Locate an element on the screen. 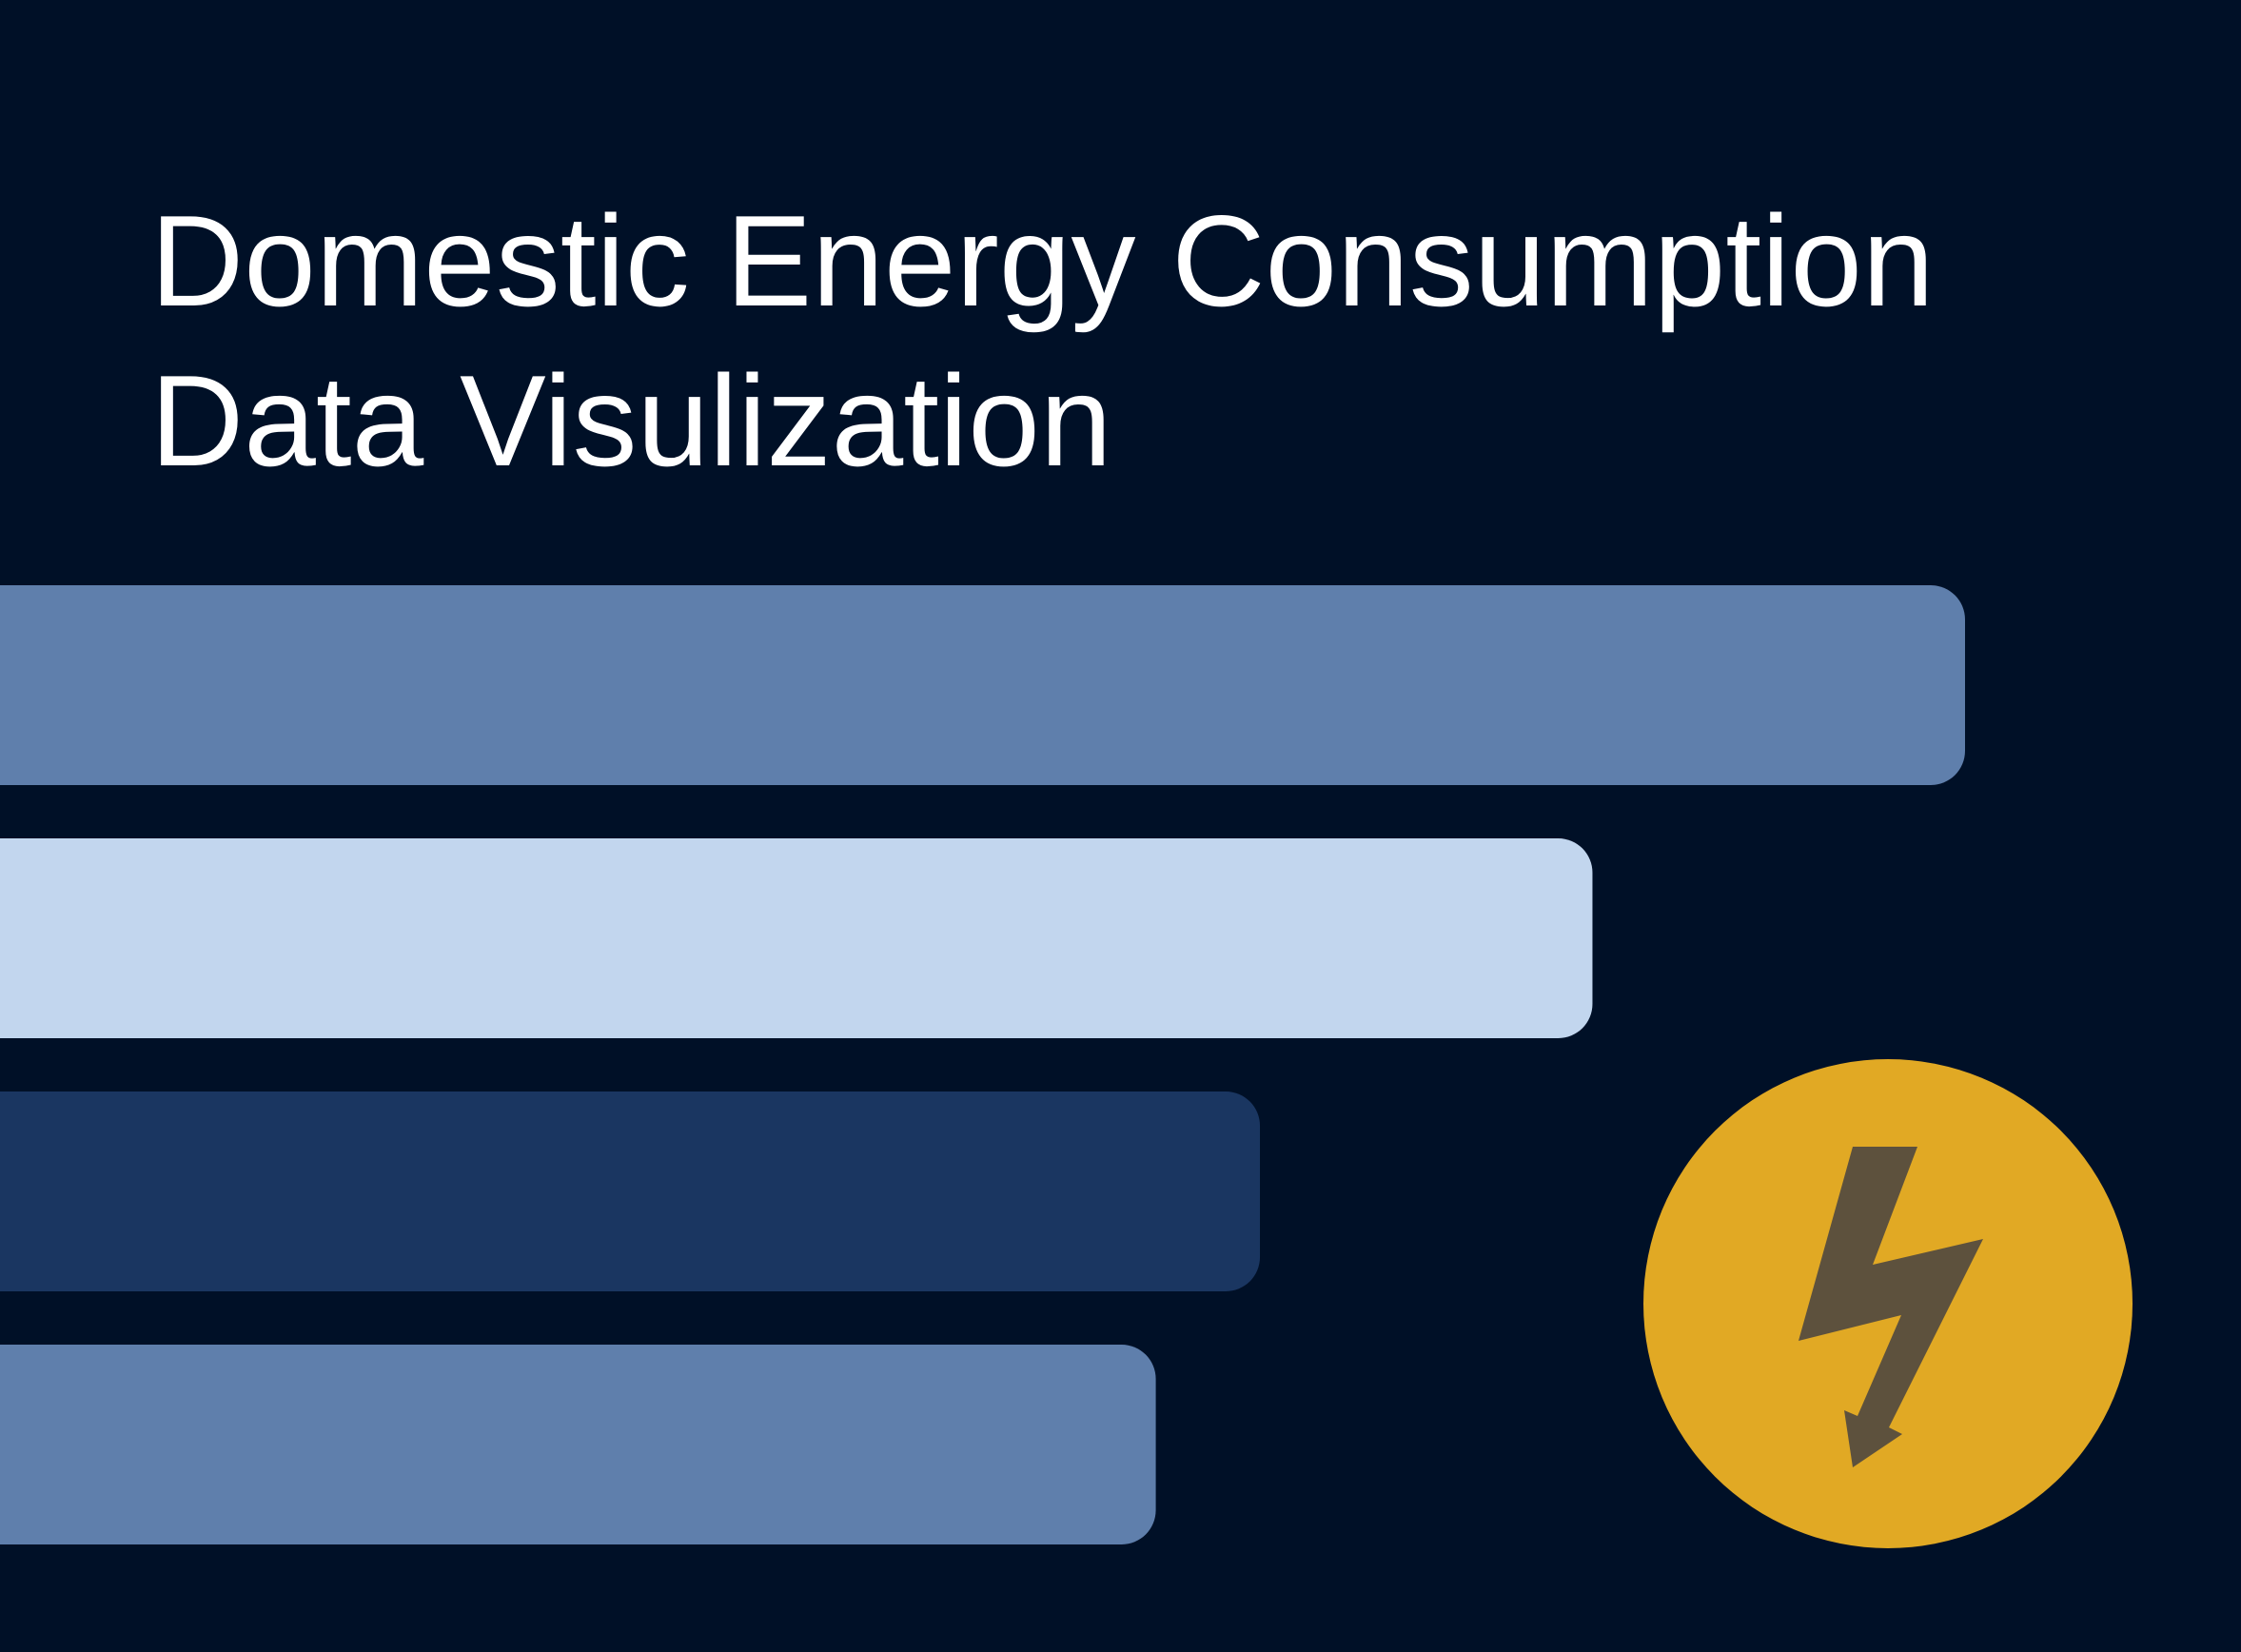 The image size is (2241, 1652). chart-title-line-1: Domestic Energy Consumption is located at coordinates (1042, 260).